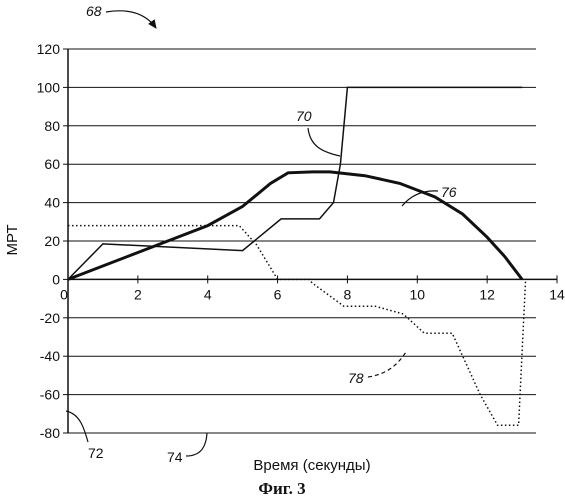  What do you see at coordinates (356, 378) in the screenshot?
I see `line-78-label: 78` at bounding box center [356, 378].